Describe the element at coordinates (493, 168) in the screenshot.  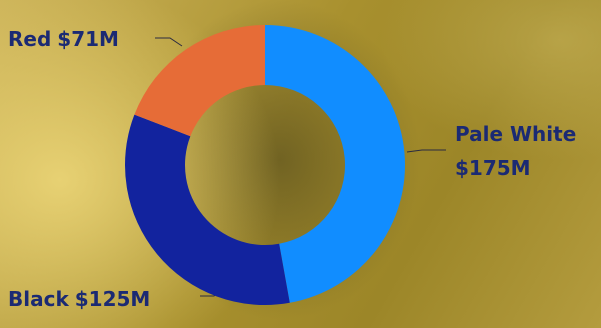
I see `value-label: $175M` at that location.